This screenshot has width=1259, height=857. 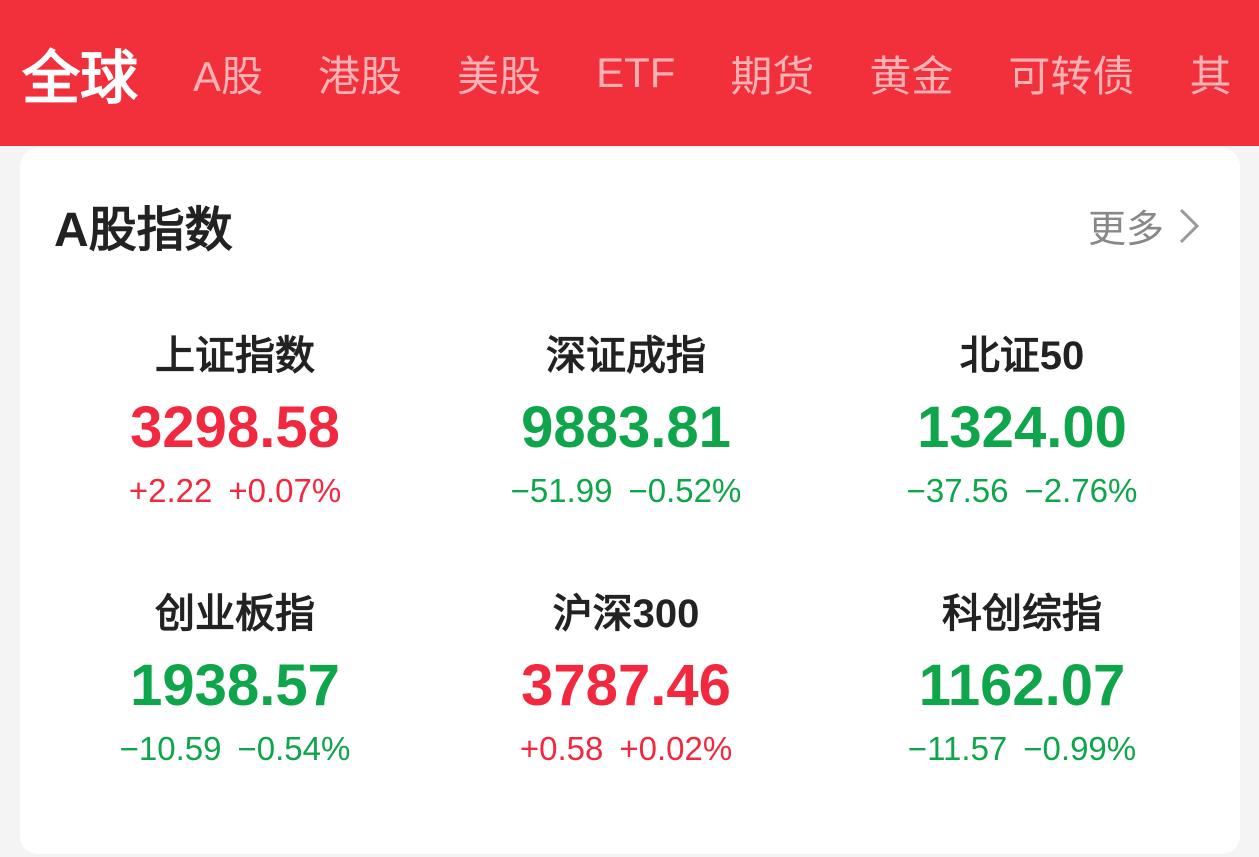 I want to click on index-name: 创业板指, so click(x=235, y=614).